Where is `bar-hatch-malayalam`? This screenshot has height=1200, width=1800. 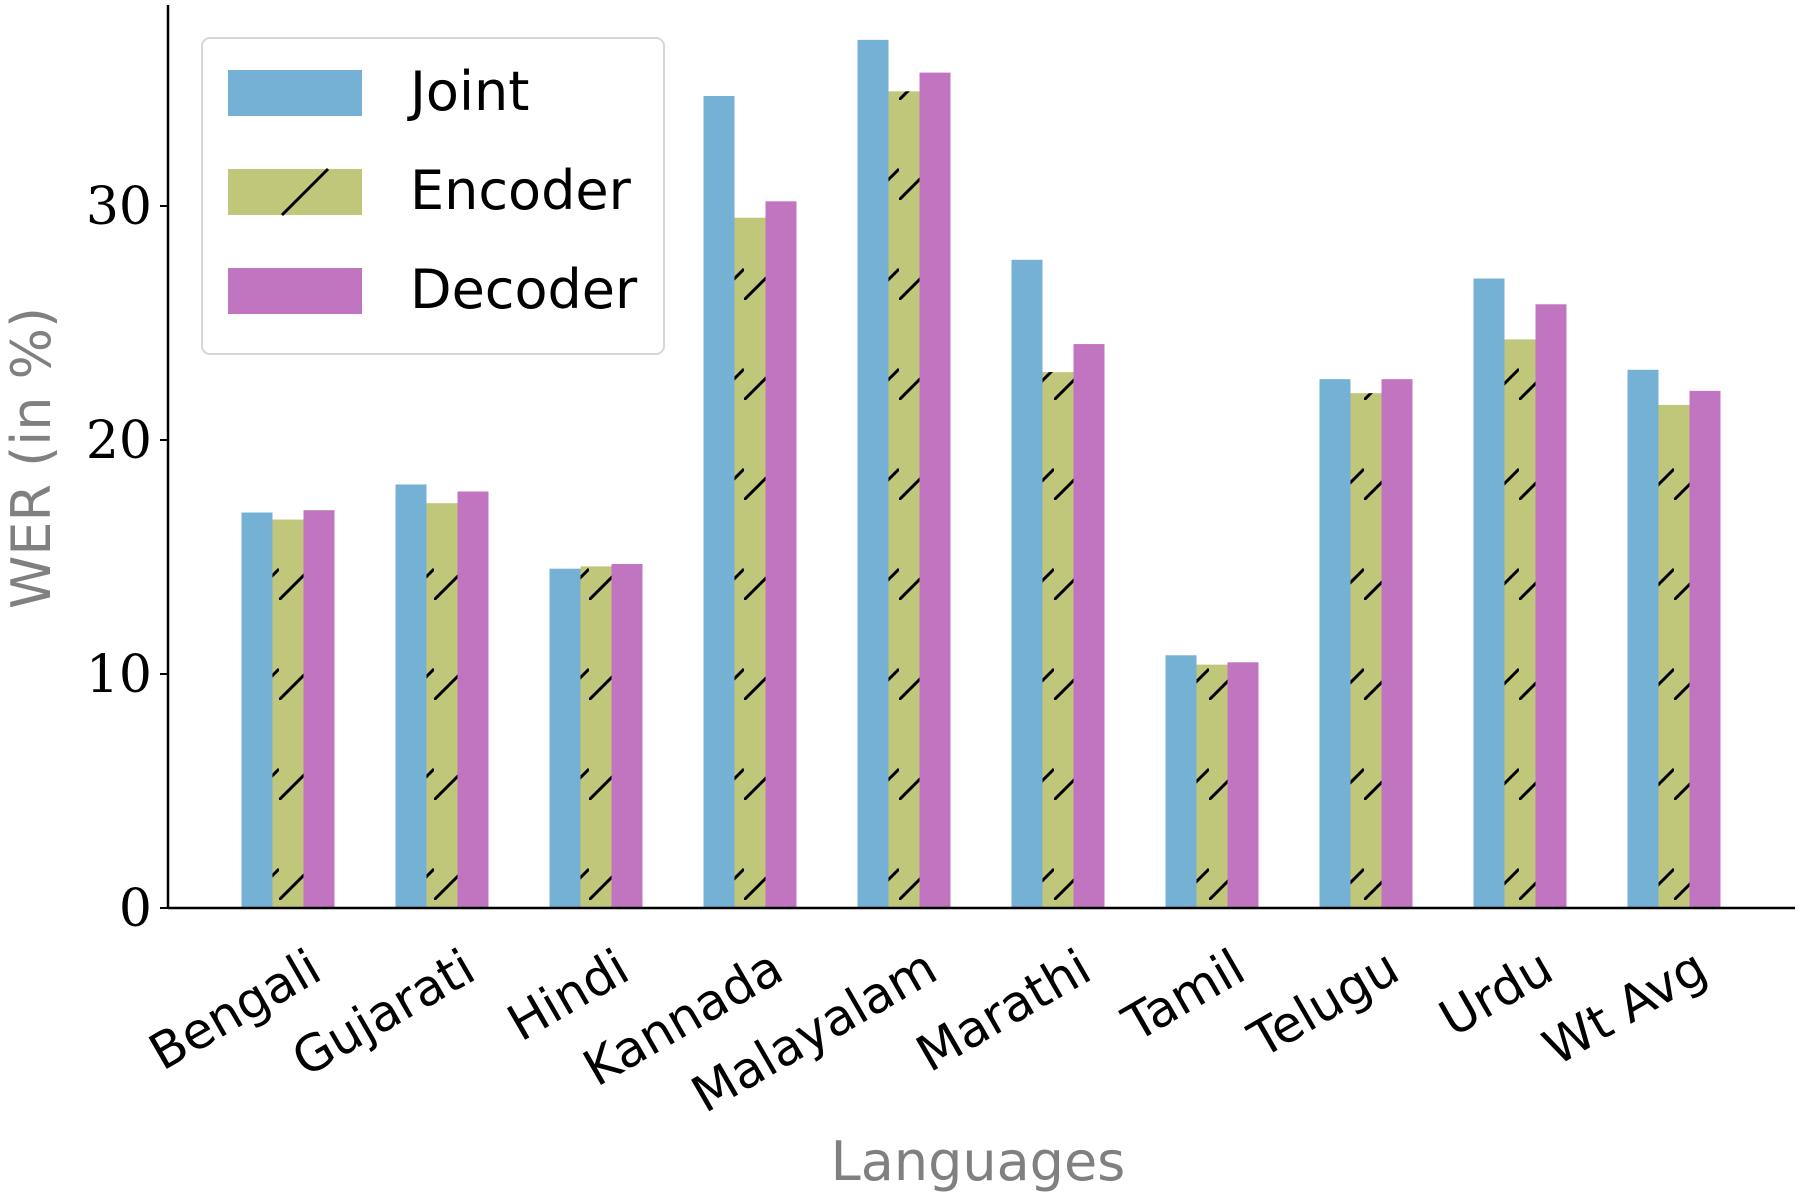
bar-hatch-malayalam is located at coordinates (904, 500).